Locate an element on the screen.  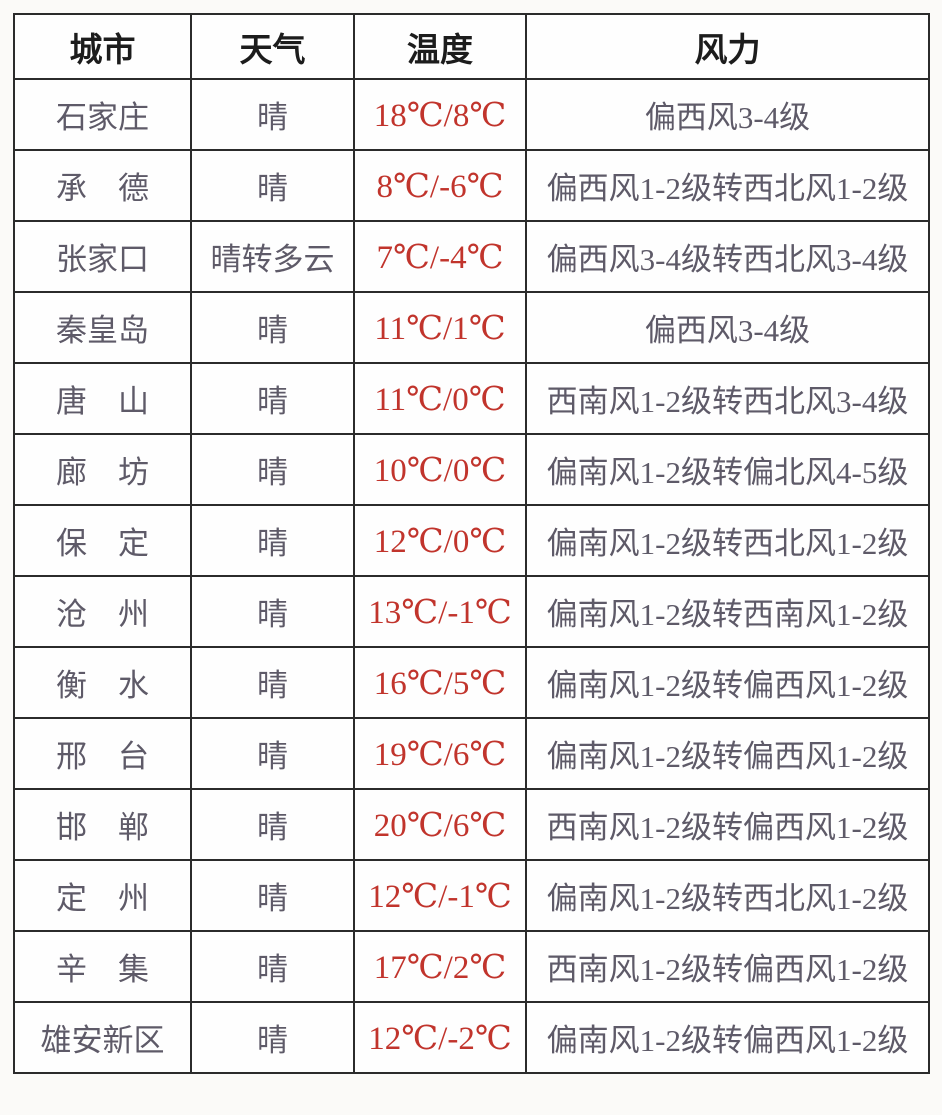
city-cell: 唐 山 is located at coordinates (102, 398).